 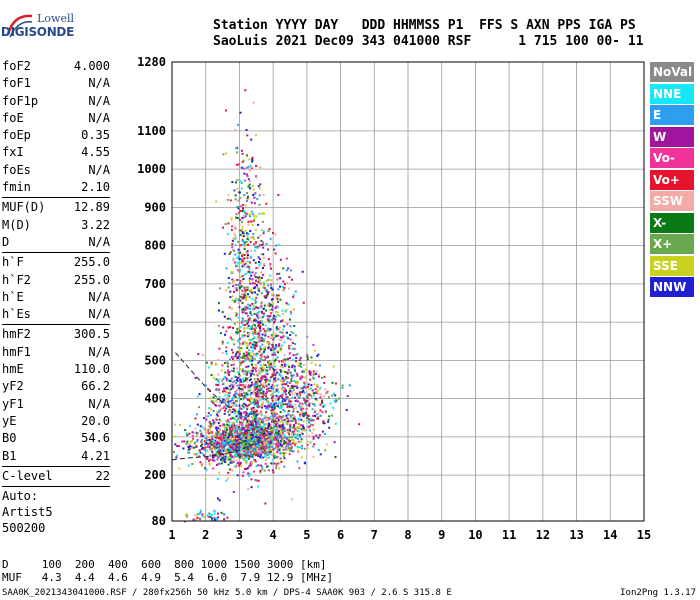 I want to click on x-tick-label: 3, so click(x=239, y=535).